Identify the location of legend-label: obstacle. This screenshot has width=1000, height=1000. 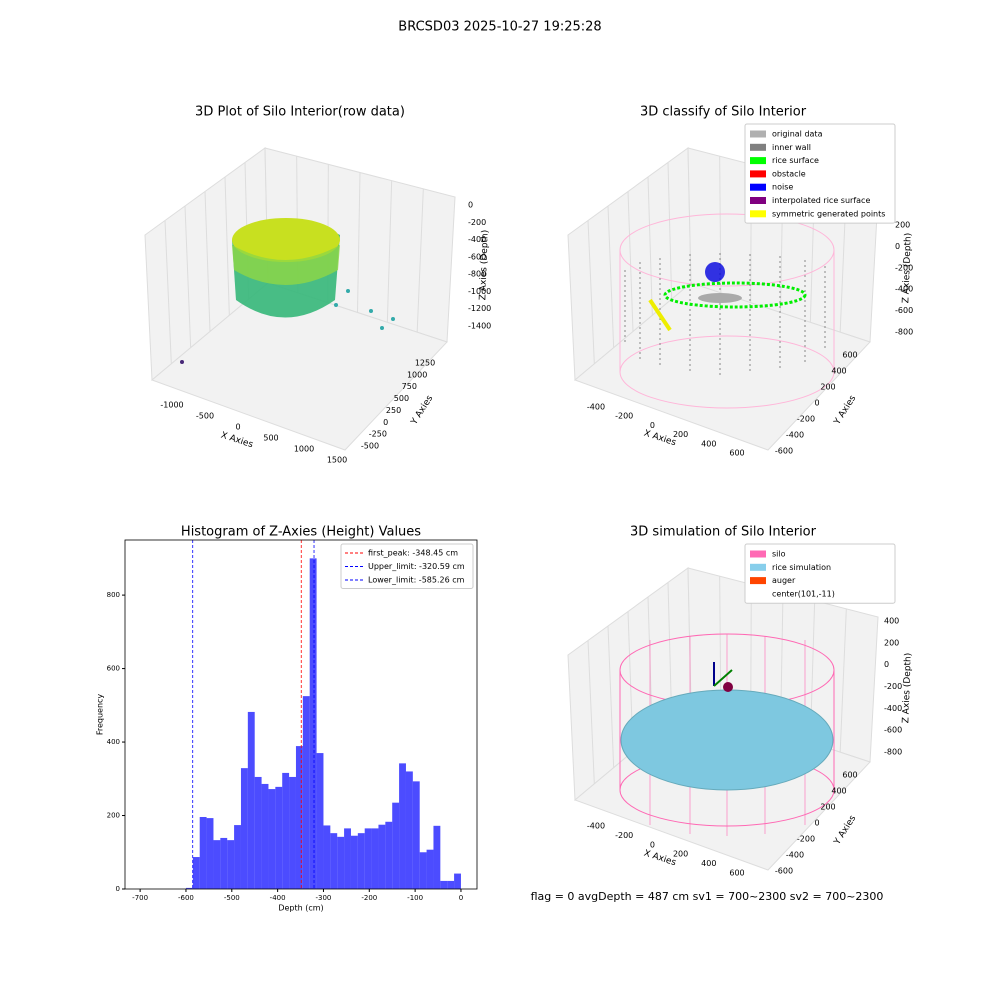
(789, 173).